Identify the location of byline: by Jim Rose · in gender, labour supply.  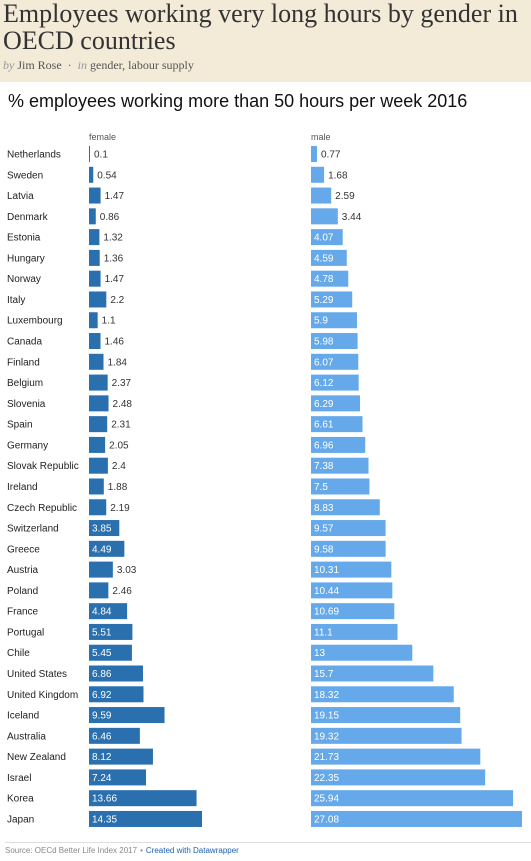
(98, 65).